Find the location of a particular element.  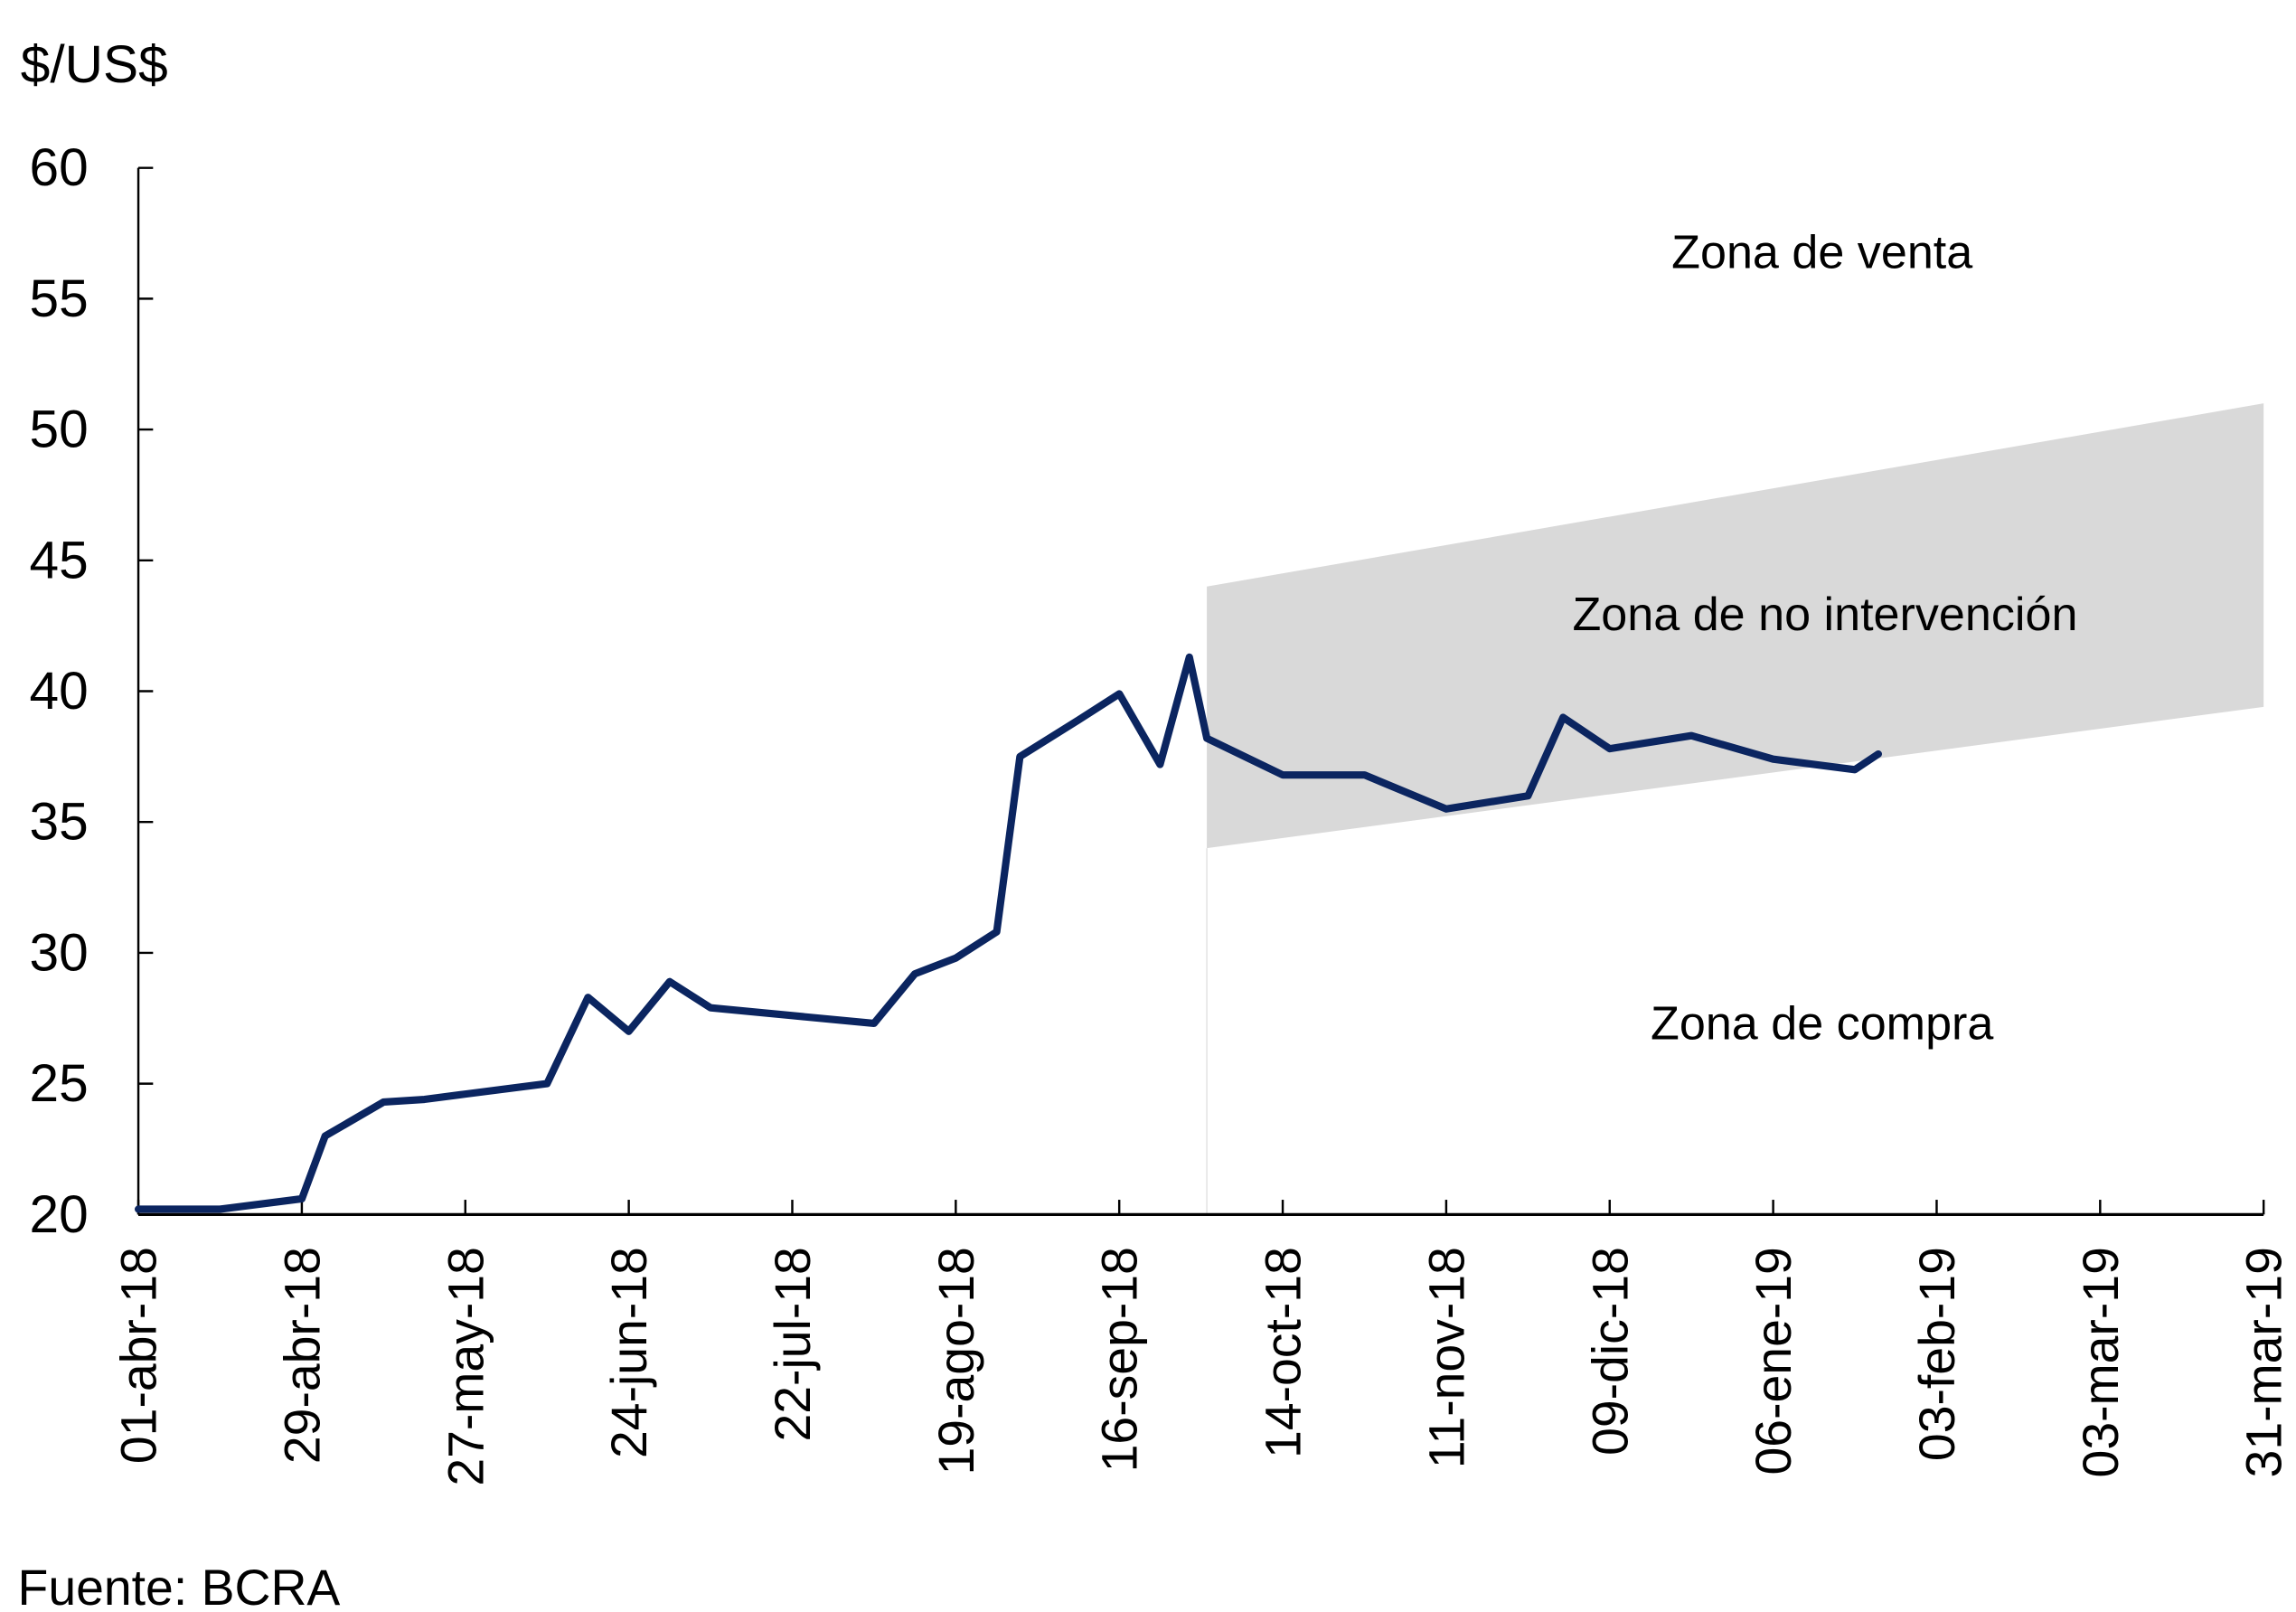

y-tick-label: 40 is located at coordinates (58, 691).